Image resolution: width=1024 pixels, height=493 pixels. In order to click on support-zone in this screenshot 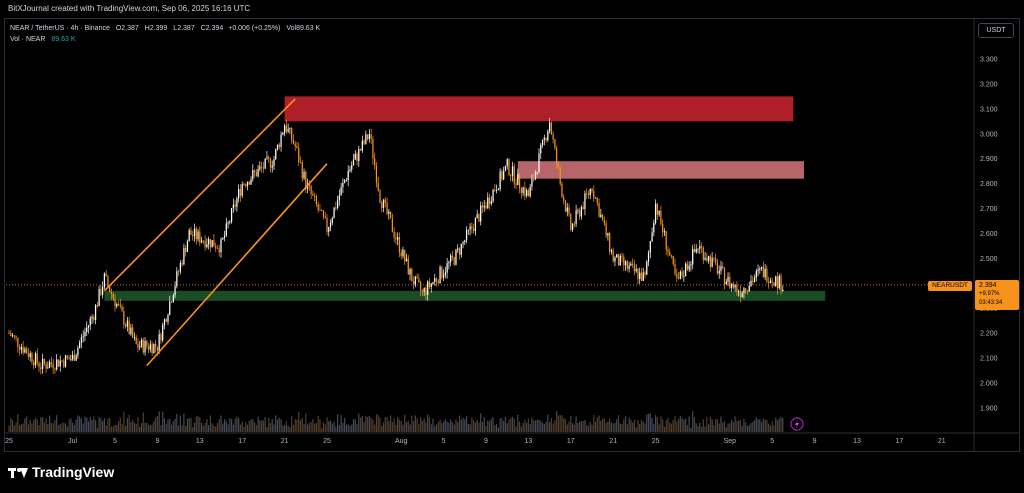, I will do `click(465, 295)`.